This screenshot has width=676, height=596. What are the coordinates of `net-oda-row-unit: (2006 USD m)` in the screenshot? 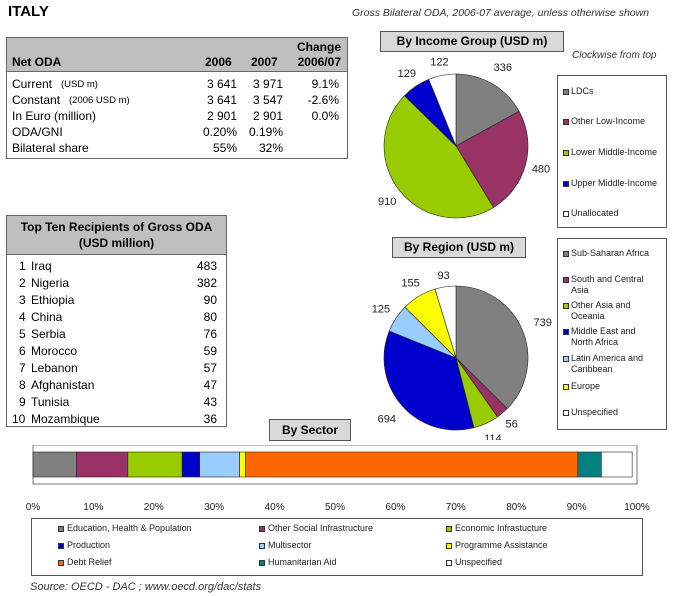 It's located at (99, 100).